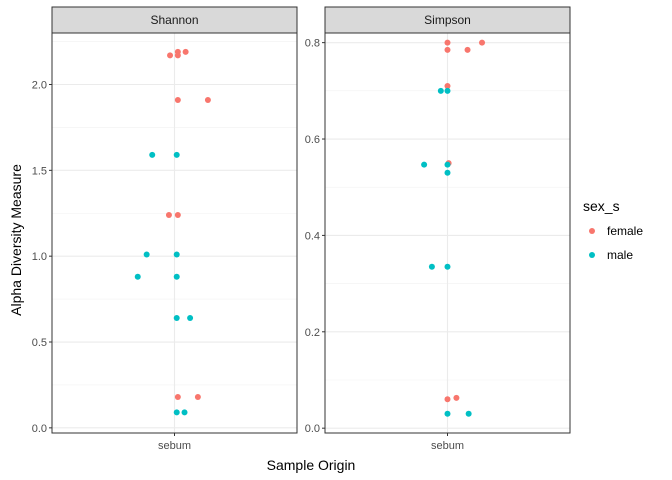 This screenshot has width=672, height=480. I want to click on facet-title-simpson: Simpson, so click(447, 20).